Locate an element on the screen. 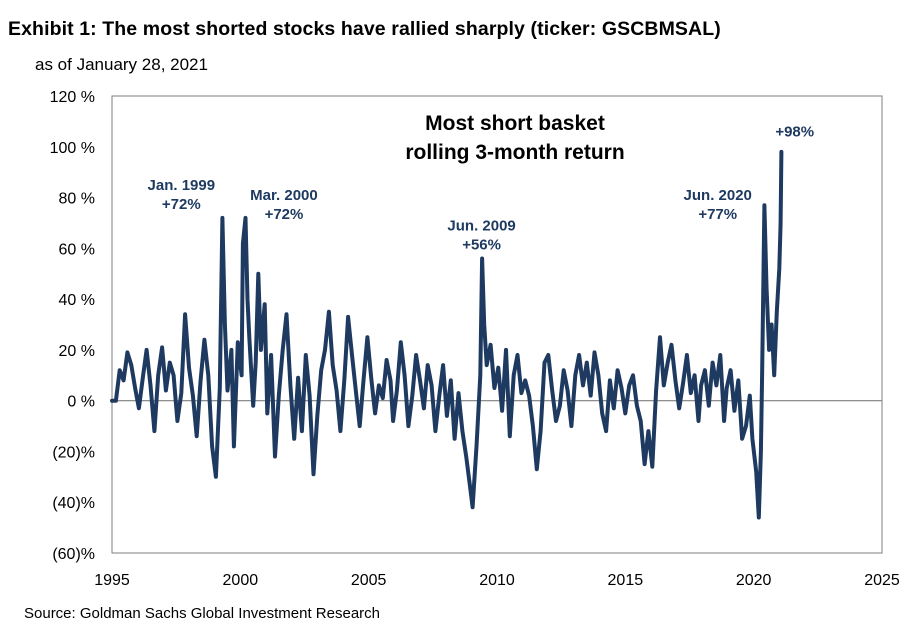 Image resolution: width=924 pixels, height=640 pixels. x-tick-label: 2015 is located at coordinates (626, 580).